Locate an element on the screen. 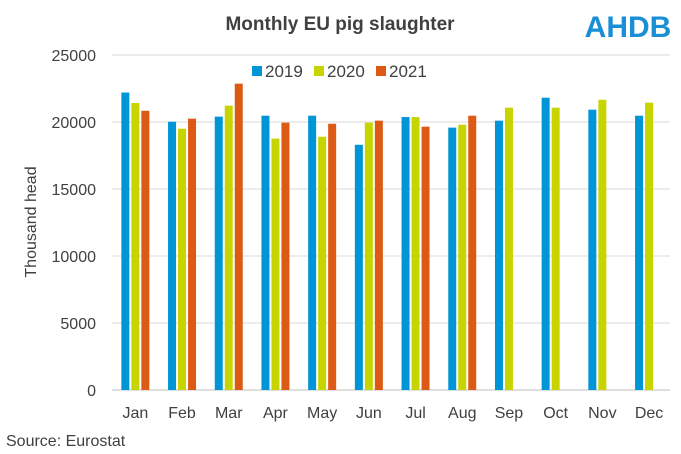 The height and width of the screenshot is (454, 681). bar-2021-Jul is located at coordinates (425, 258).